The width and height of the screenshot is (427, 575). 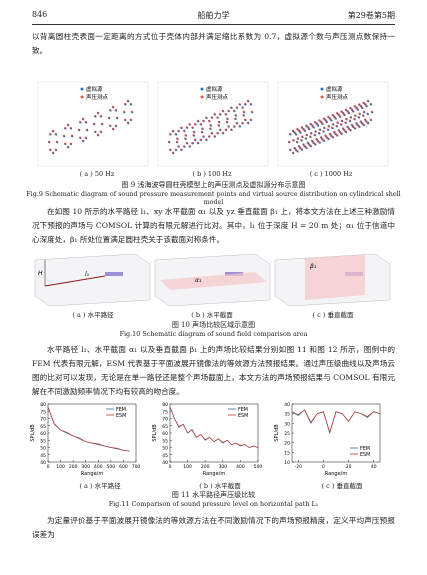 What do you see at coordinates (349, 467) in the screenshot?
I see `x-tick-label: 20` at bounding box center [349, 467].